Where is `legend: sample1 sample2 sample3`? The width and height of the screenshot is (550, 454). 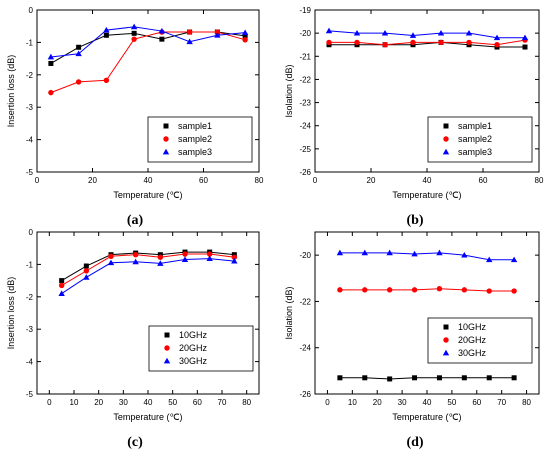
legend: sample1 sample2 sample3 is located at coordinates (480, 139).